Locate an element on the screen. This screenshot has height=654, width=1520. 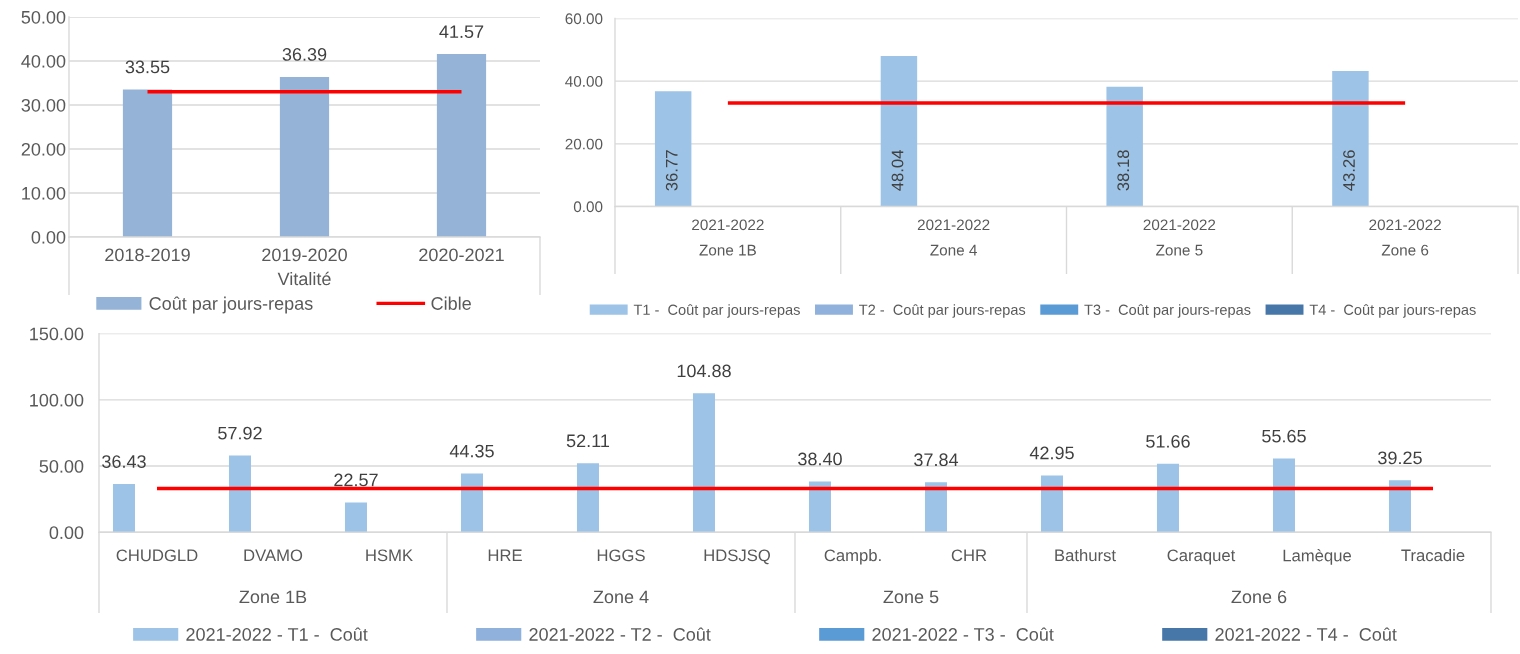
legend-label: Cible is located at coordinates (451, 303).